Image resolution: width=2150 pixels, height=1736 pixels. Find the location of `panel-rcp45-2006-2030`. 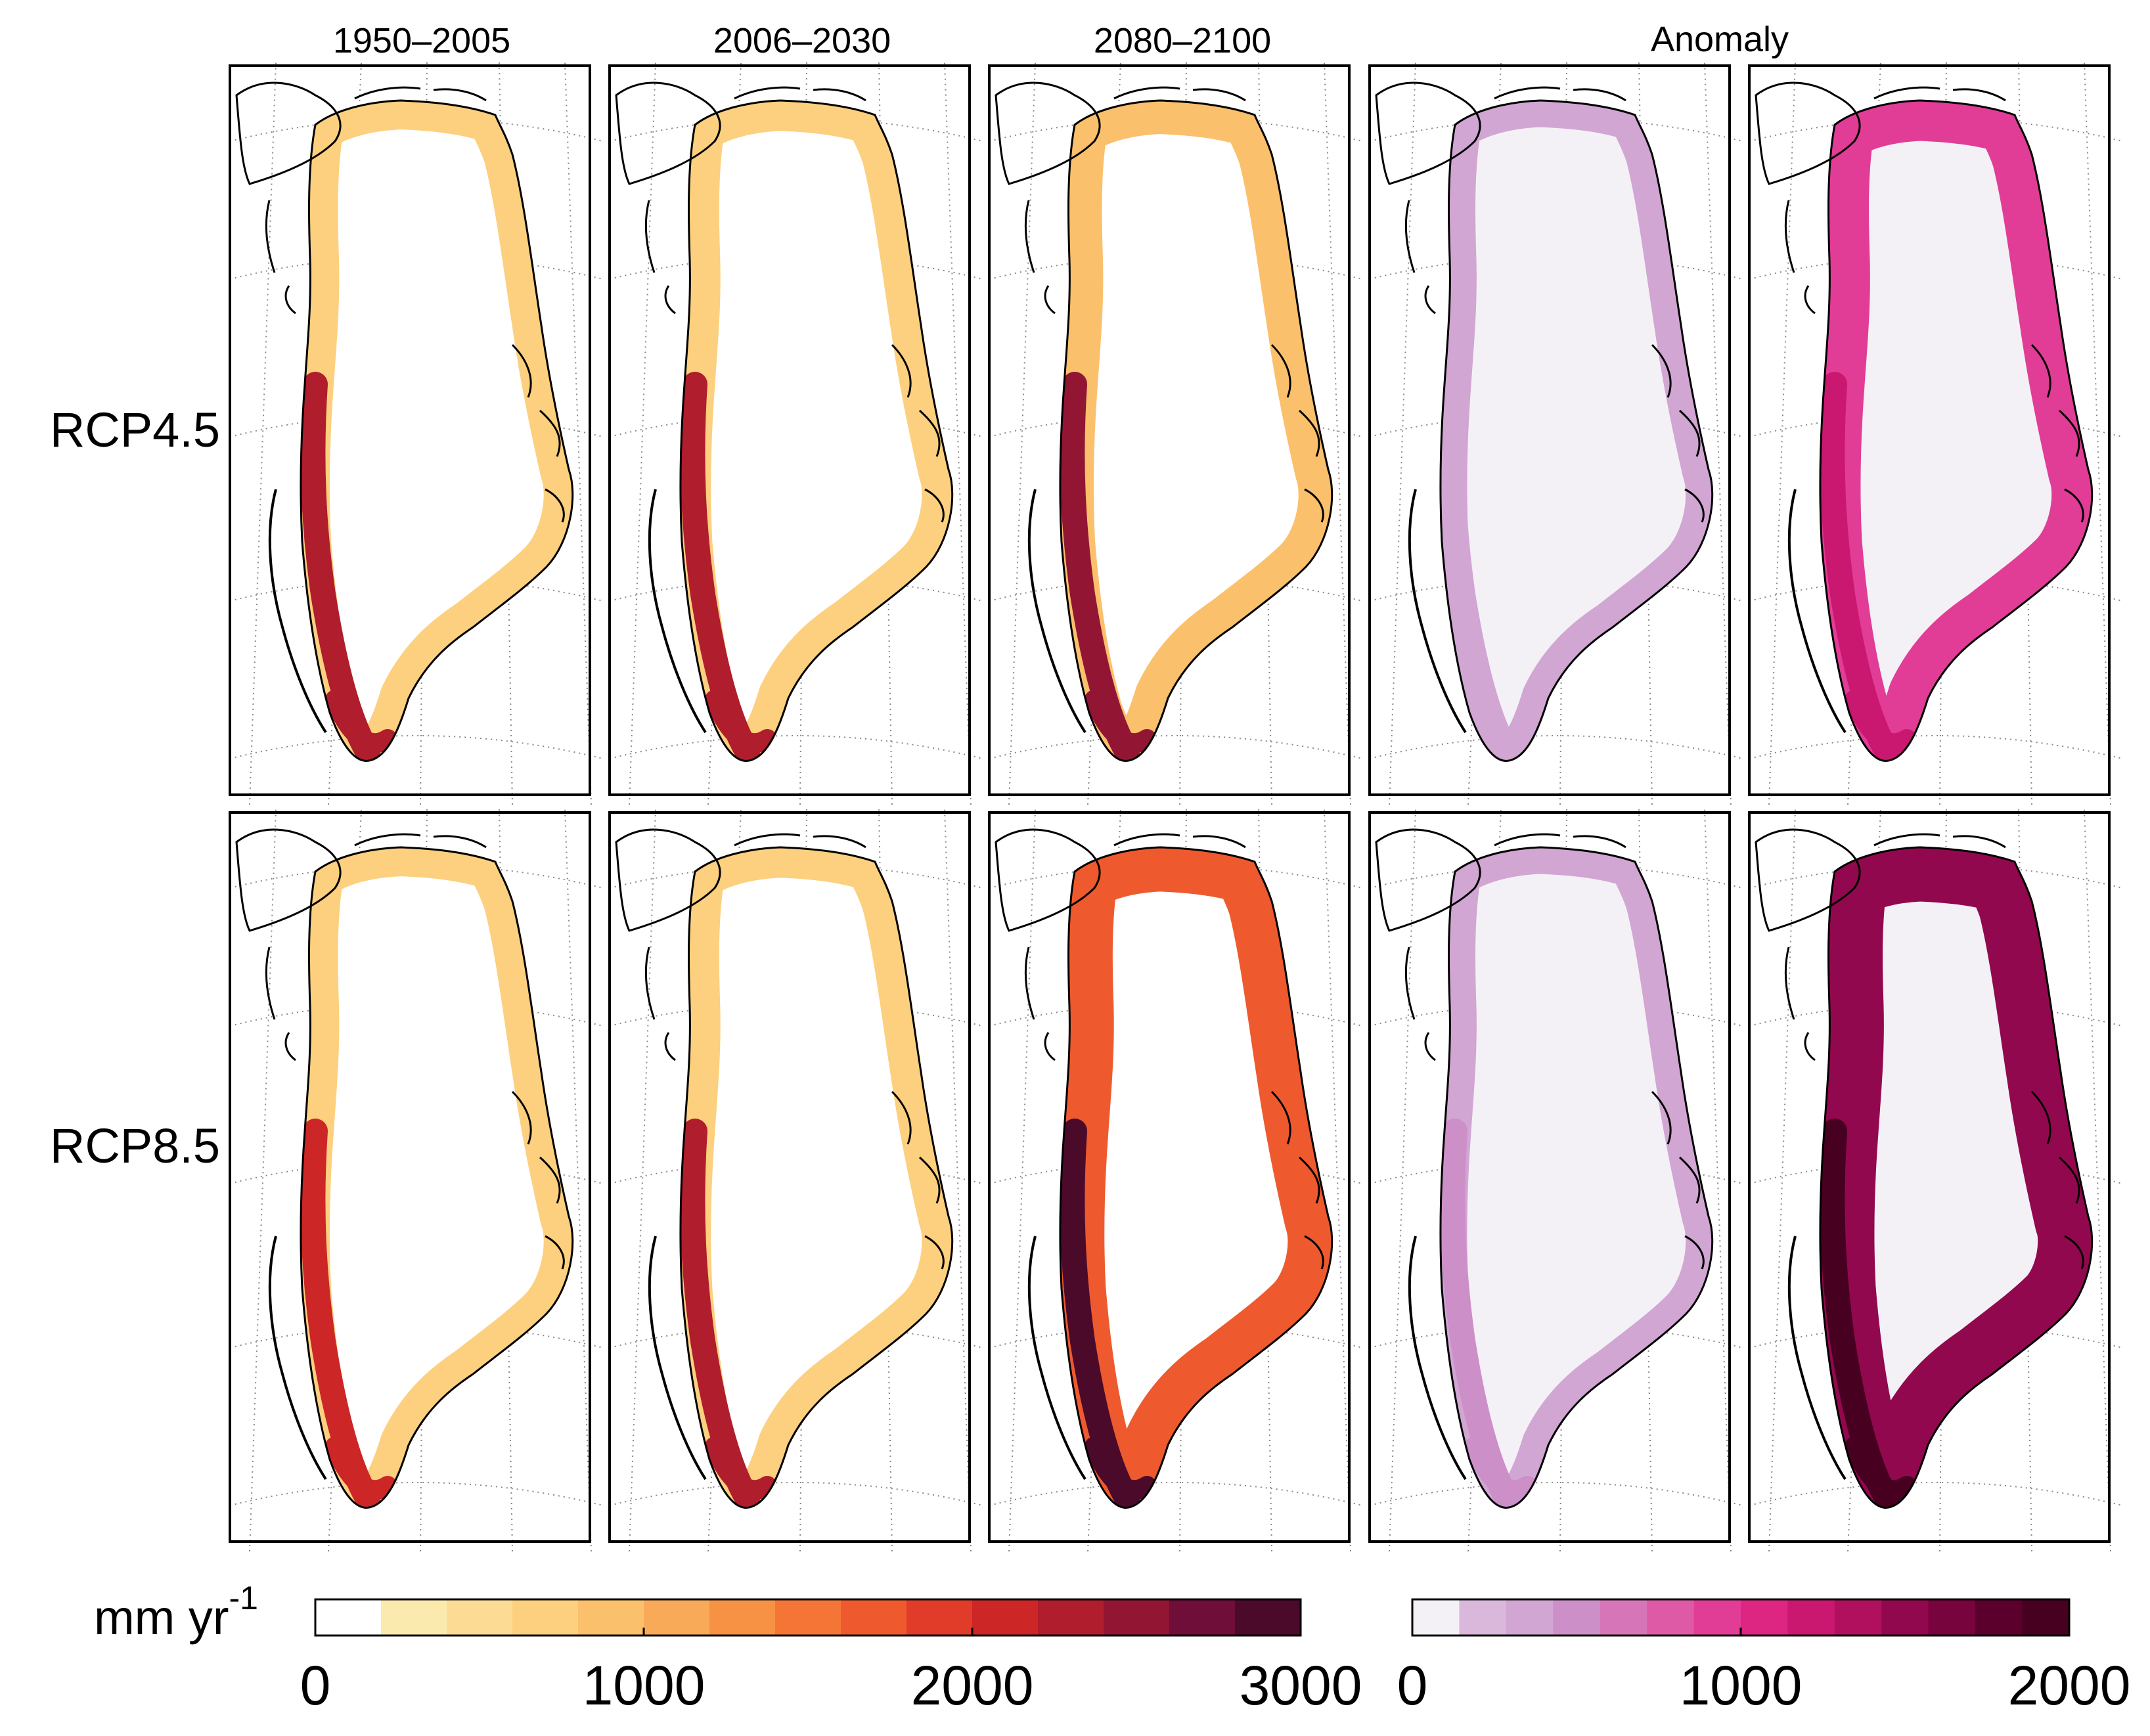

panel-rcp45-2006-2030 is located at coordinates (795, 433).